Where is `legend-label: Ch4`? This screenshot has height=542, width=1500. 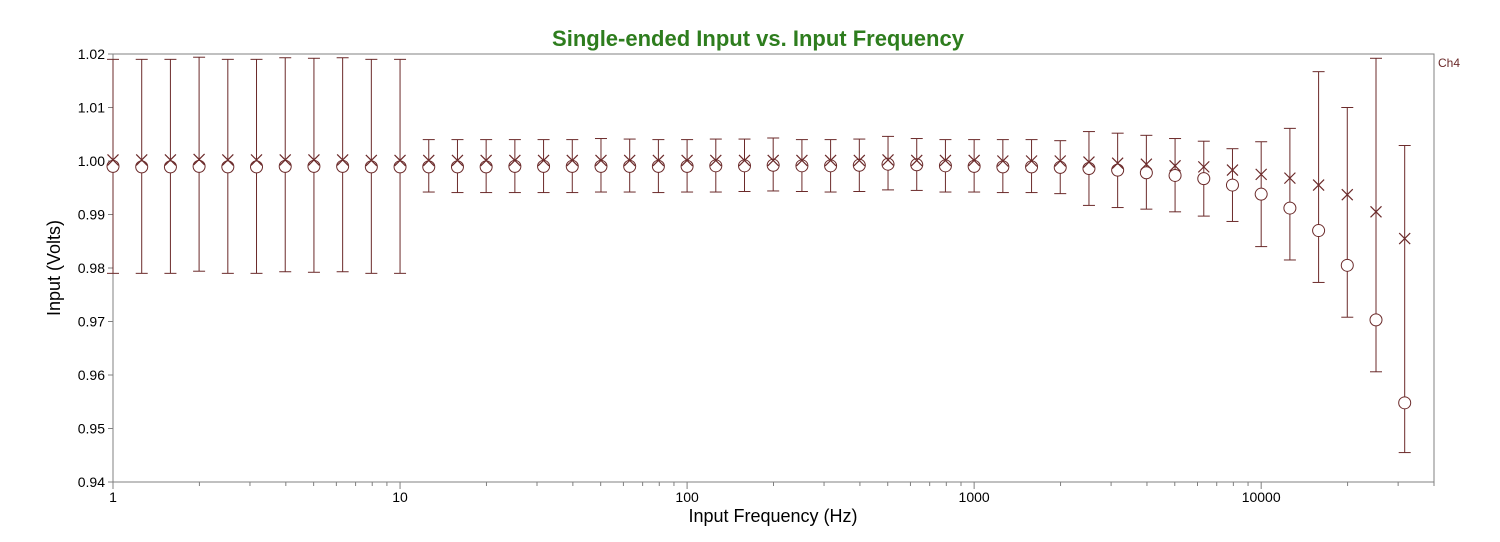 legend-label: Ch4 is located at coordinates (1449, 63).